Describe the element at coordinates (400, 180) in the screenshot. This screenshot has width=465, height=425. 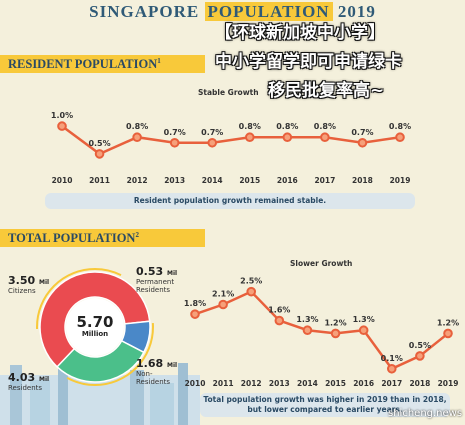
I see `chart1-tick-label: 2019` at that location.